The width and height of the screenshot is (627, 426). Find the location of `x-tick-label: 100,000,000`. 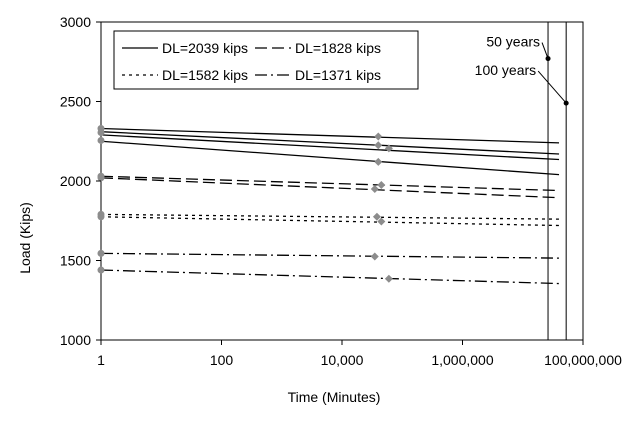

x-tick-label: 100,000,000 is located at coordinates (583, 360).